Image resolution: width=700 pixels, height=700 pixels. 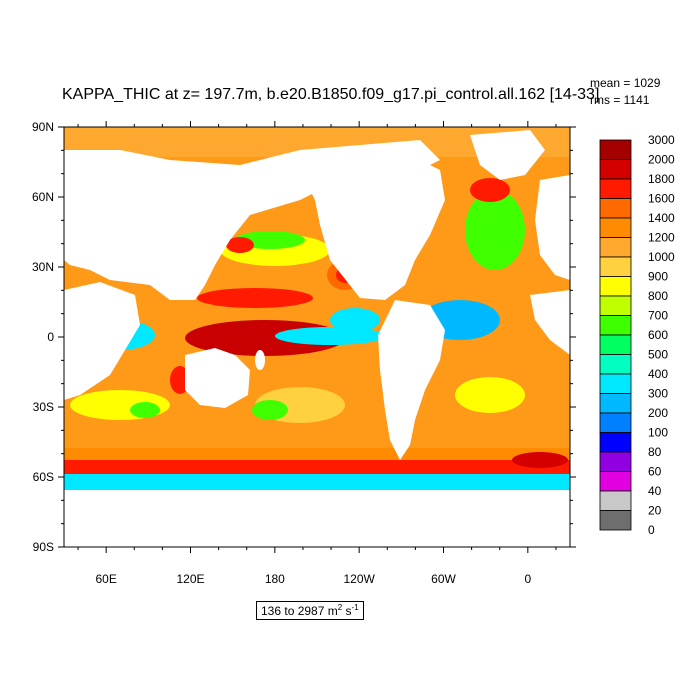 What do you see at coordinates (490, 190) in the screenshot?
I see `north-atlantic-red` at bounding box center [490, 190].